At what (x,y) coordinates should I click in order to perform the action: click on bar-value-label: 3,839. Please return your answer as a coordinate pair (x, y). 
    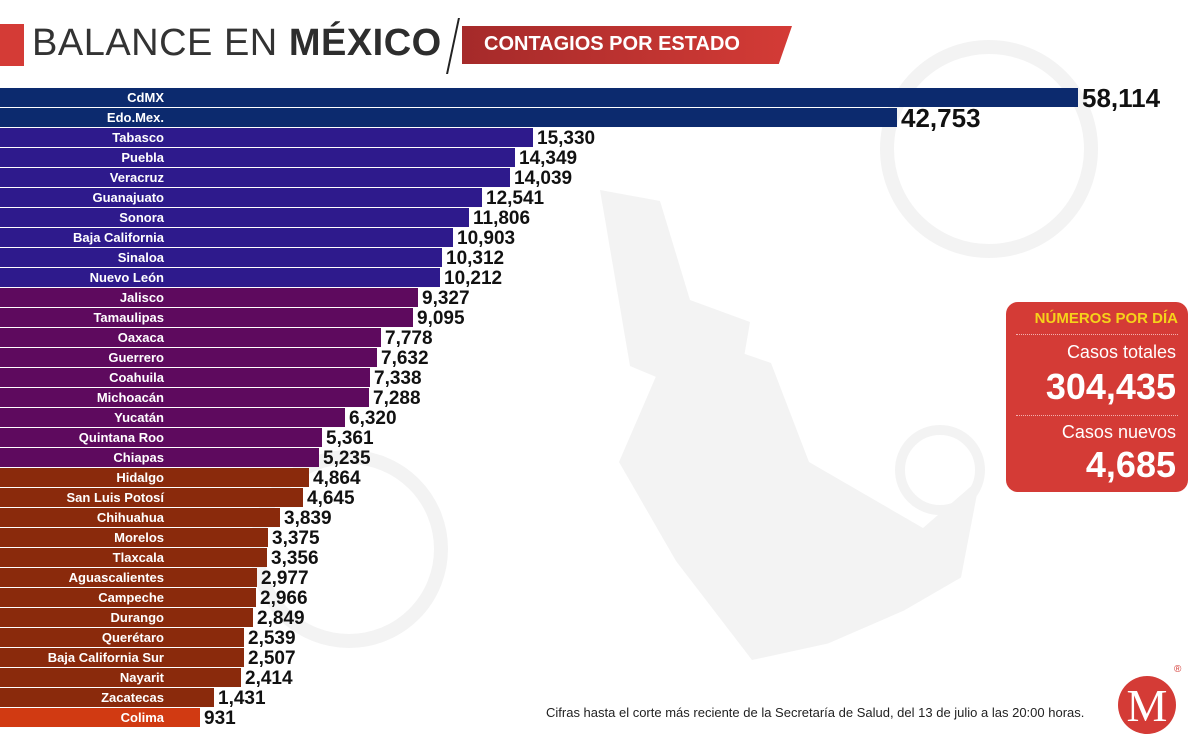
    Looking at the image, I should click on (308, 518).